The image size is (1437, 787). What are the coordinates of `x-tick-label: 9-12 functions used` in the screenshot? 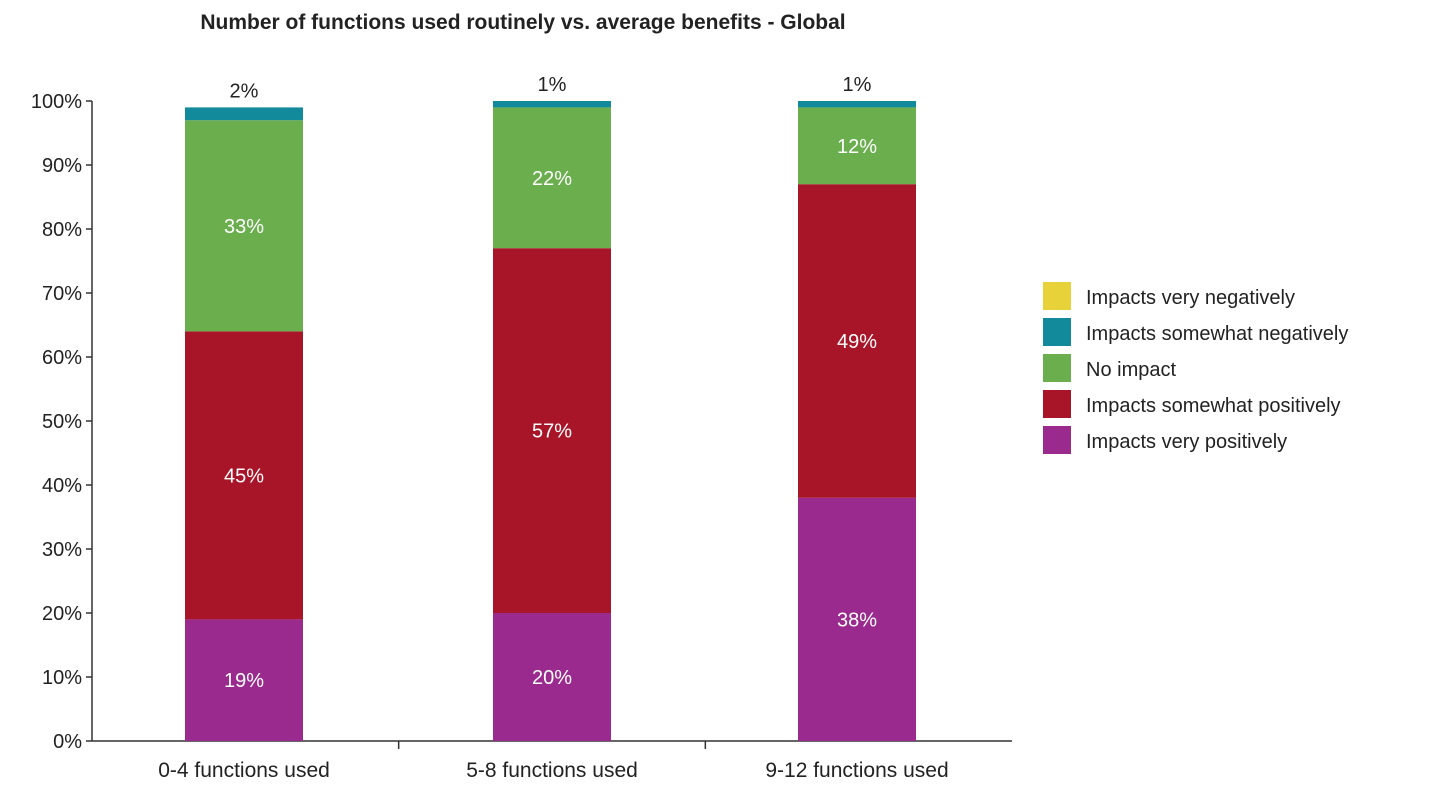 It's located at (856, 770).